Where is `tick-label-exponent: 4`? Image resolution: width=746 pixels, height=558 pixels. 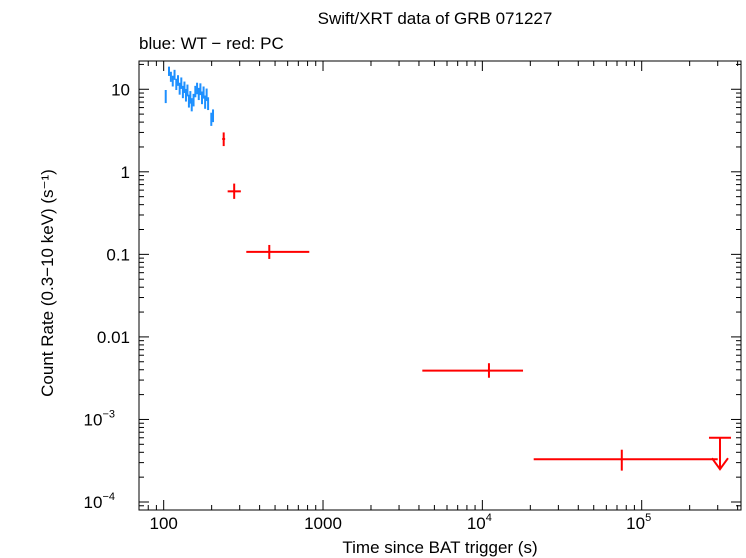 tick-label-exponent: 4 is located at coordinates (489, 518).